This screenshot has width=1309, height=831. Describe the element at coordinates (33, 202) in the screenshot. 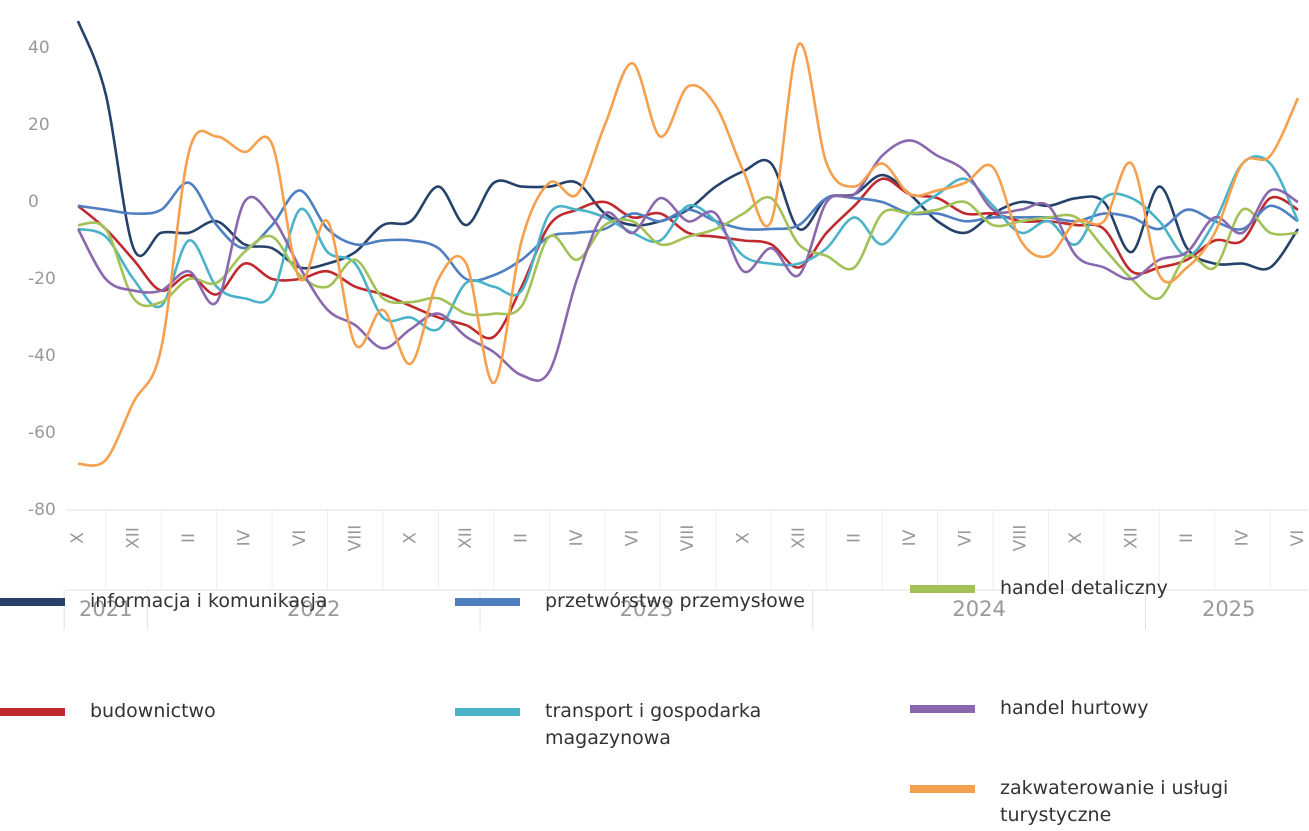

I see `y-tick-label: 0` at that location.